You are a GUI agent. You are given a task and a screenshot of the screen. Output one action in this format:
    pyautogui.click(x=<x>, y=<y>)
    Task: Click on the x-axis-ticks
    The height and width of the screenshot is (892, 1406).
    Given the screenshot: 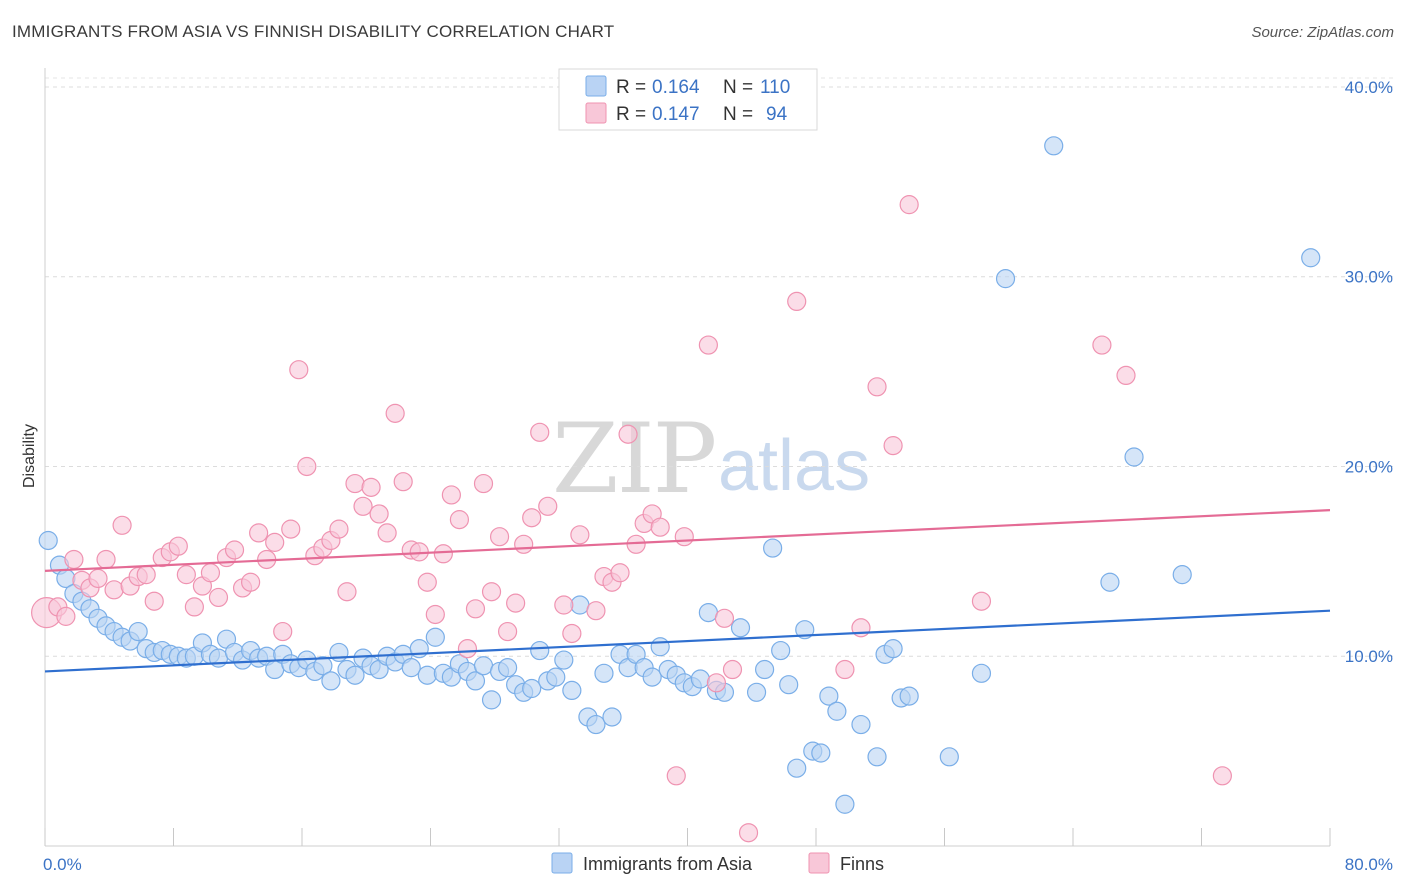 What is the action you would take?
    pyautogui.click(x=687, y=837)
    